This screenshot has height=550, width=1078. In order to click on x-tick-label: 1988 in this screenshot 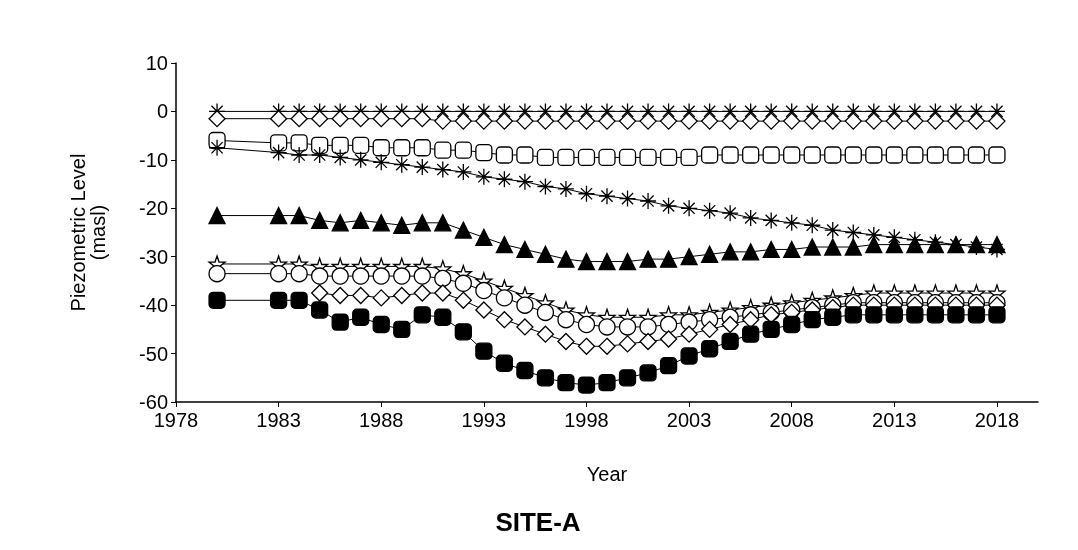, I will do `click(381, 420)`.